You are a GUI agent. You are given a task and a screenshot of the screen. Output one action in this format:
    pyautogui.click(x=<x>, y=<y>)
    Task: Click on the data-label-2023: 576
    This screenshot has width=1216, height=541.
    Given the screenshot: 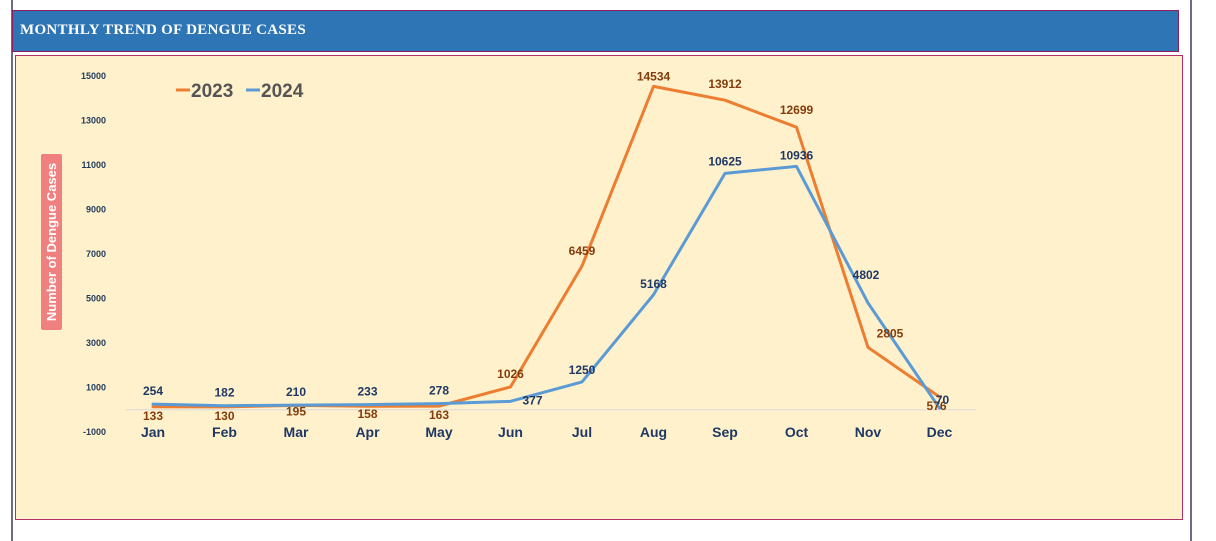 What is the action you would take?
    pyautogui.click(x=936, y=406)
    